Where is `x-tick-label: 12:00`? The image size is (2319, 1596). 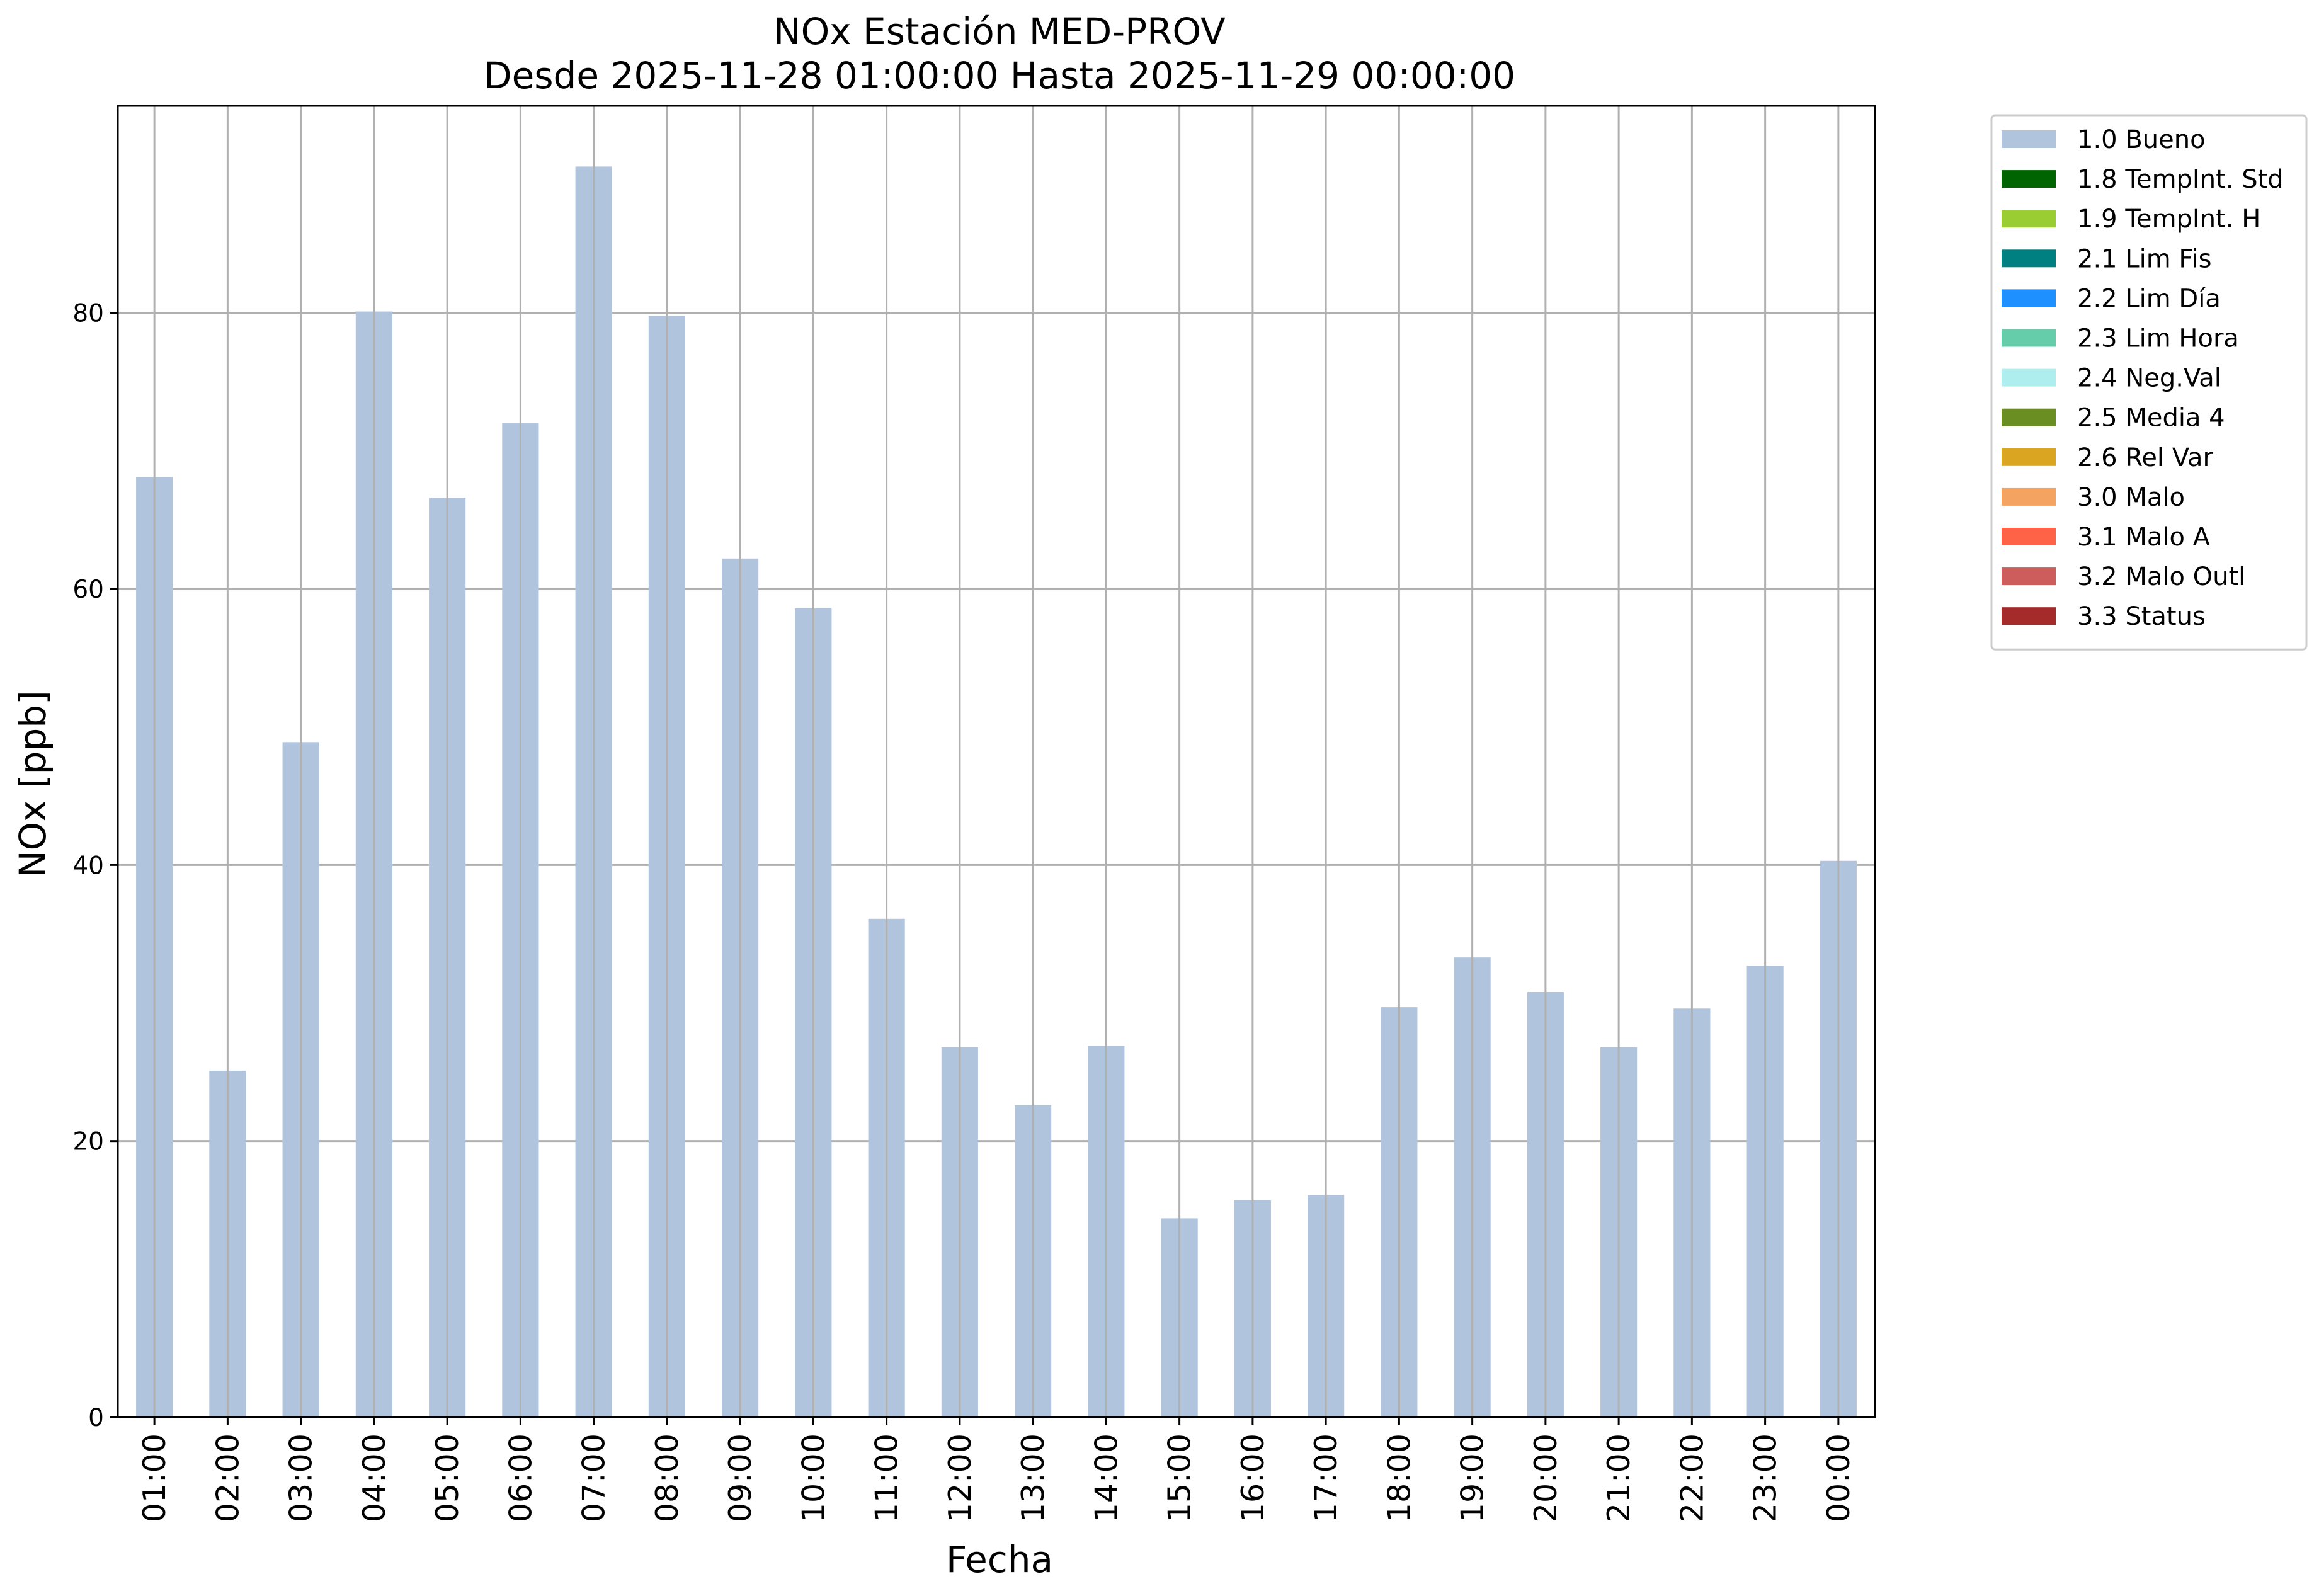 x-tick-label: 12:00 is located at coordinates (960, 1478).